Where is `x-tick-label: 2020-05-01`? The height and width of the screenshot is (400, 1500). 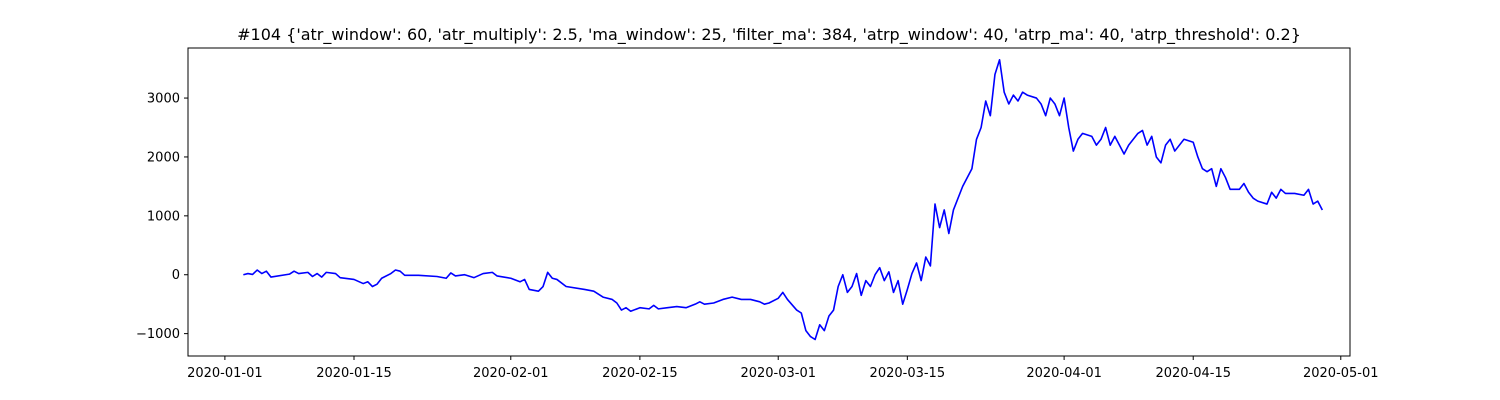 x-tick-label: 2020-05-01 is located at coordinates (1341, 373).